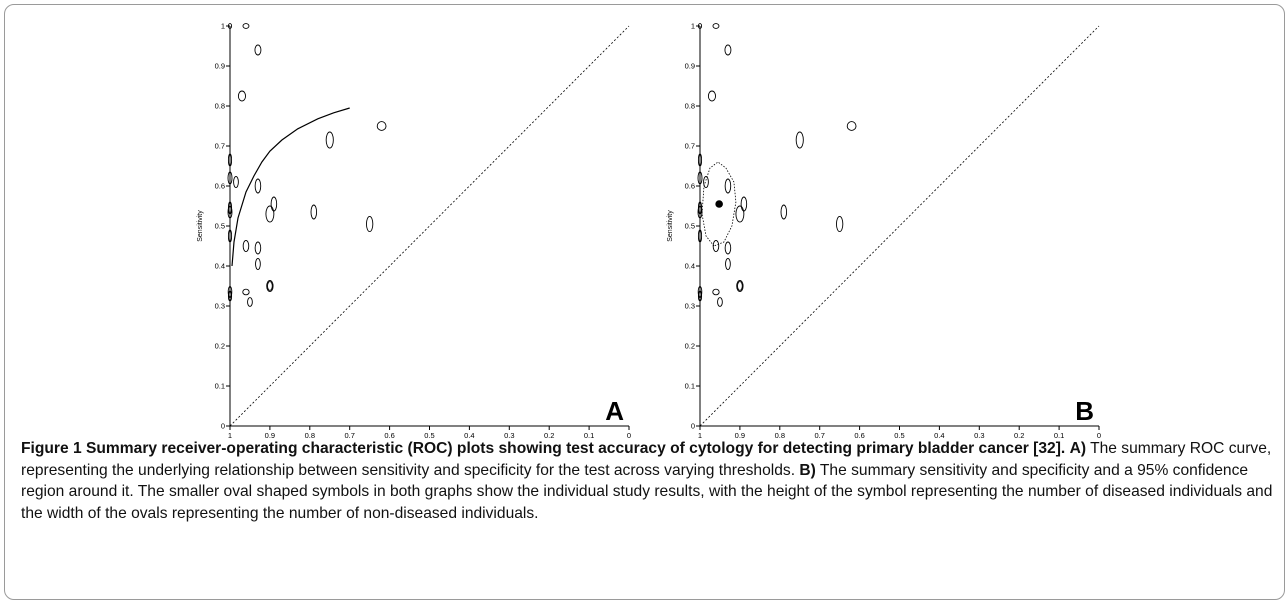 The width and height of the screenshot is (1287, 604). Describe the element at coordinates (290, 187) in the screenshot. I see `sroc-curve` at that location.